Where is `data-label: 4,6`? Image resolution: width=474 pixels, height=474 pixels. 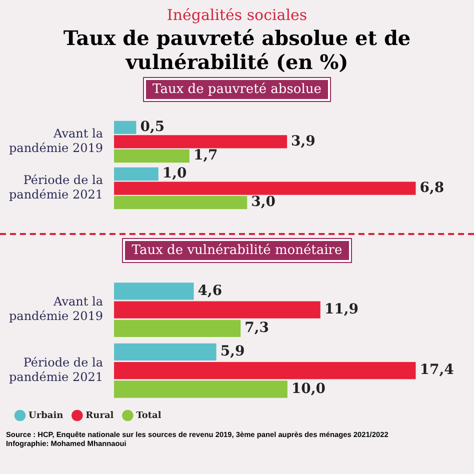 data-label: 4,6 is located at coordinates (210, 290).